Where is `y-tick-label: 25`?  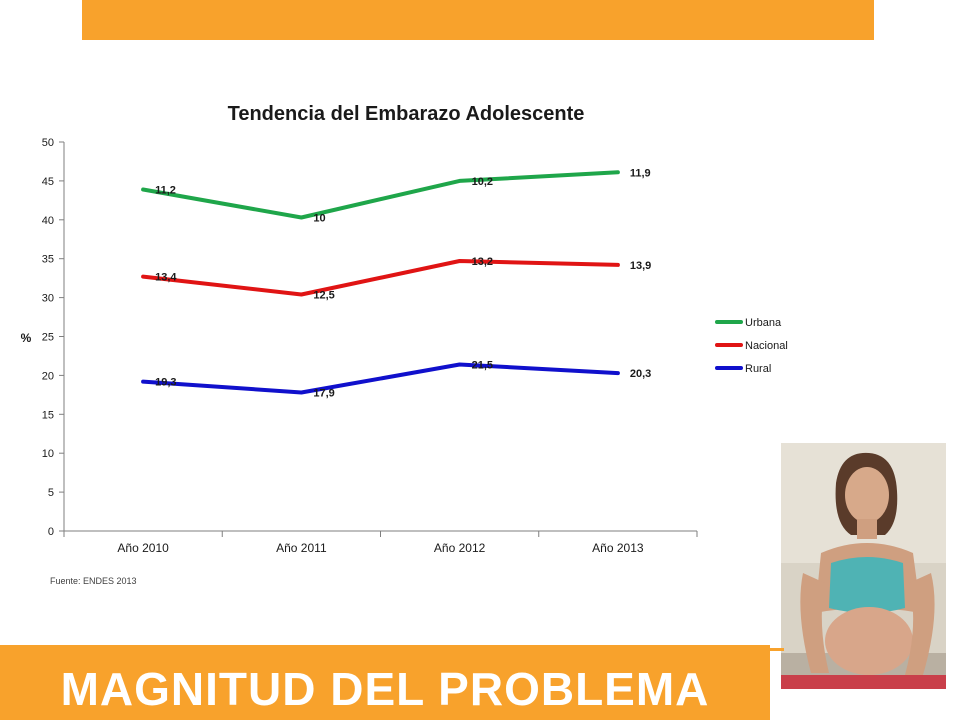 y-tick-label: 25 is located at coordinates (48, 338).